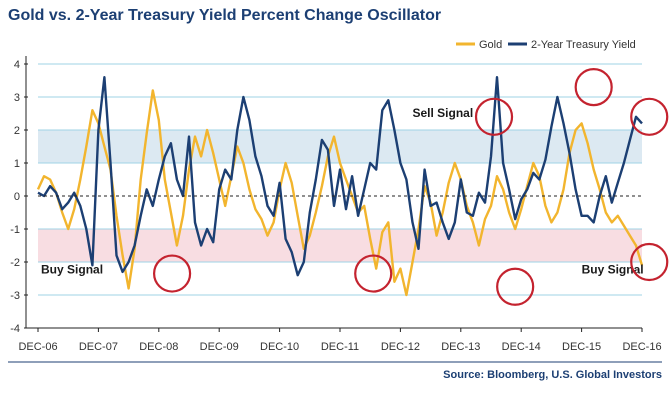  What do you see at coordinates (17, 197) in the screenshot?
I see `y-tick-label: 0` at bounding box center [17, 197].